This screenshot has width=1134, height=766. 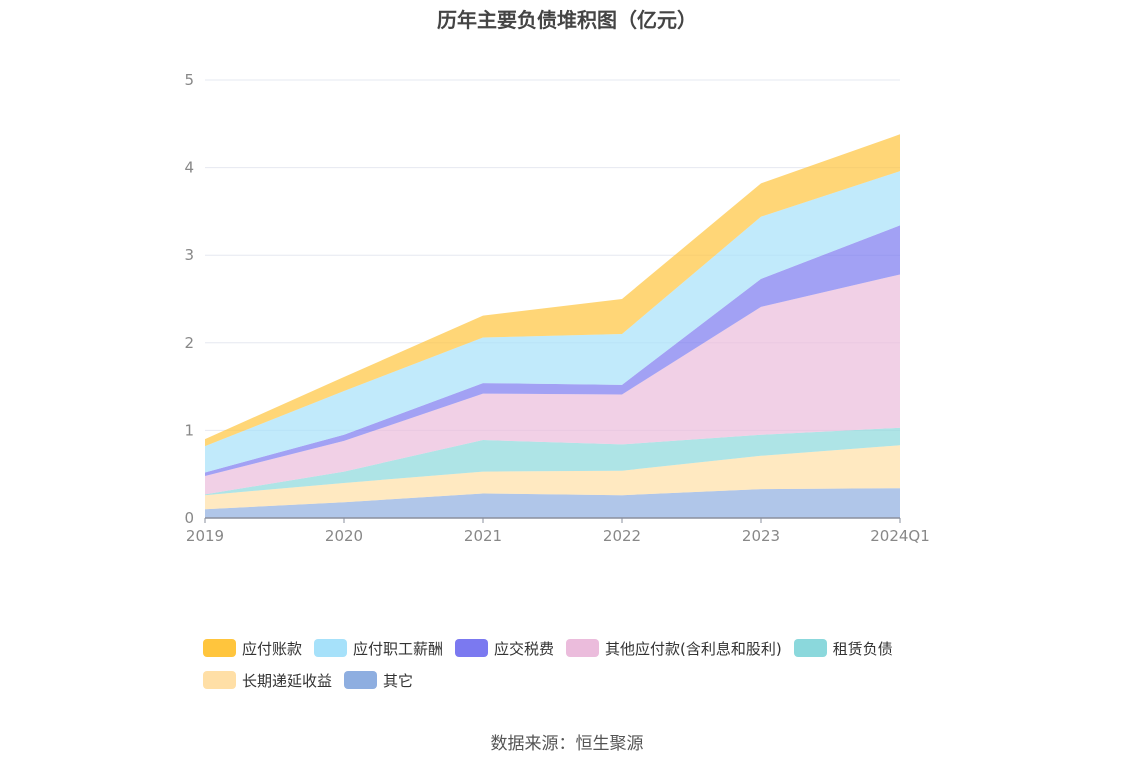 What do you see at coordinates (900, 536) in the screenshot?
I see `x-tick-label: 2024Q1` at bounding box center [900, 536].